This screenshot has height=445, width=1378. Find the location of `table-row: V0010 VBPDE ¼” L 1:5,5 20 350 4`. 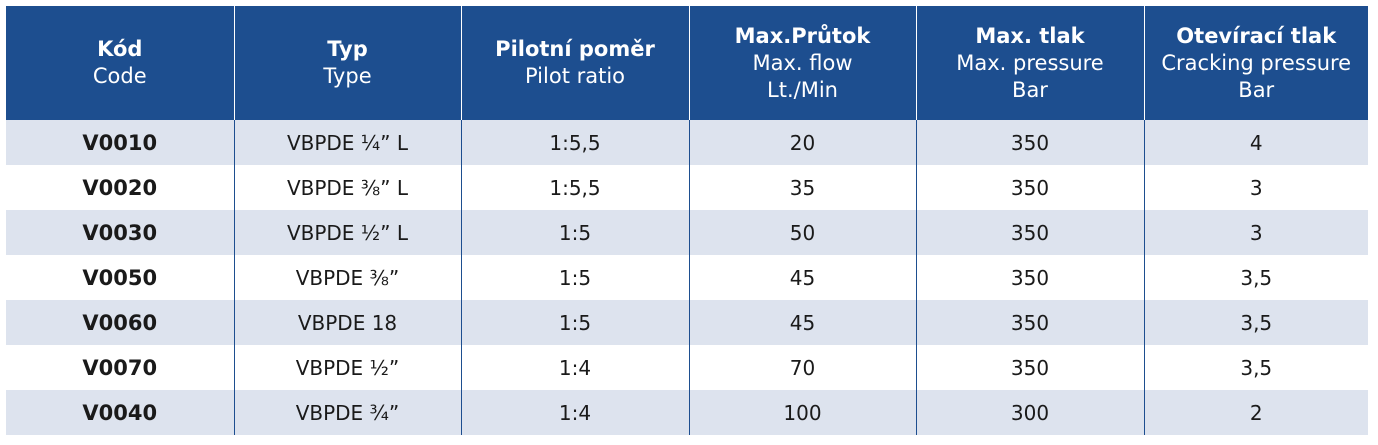

table-row: V0010 VBPDE ¼” L 1:5,5 20 350 4 is located at coordinates (687, 142).